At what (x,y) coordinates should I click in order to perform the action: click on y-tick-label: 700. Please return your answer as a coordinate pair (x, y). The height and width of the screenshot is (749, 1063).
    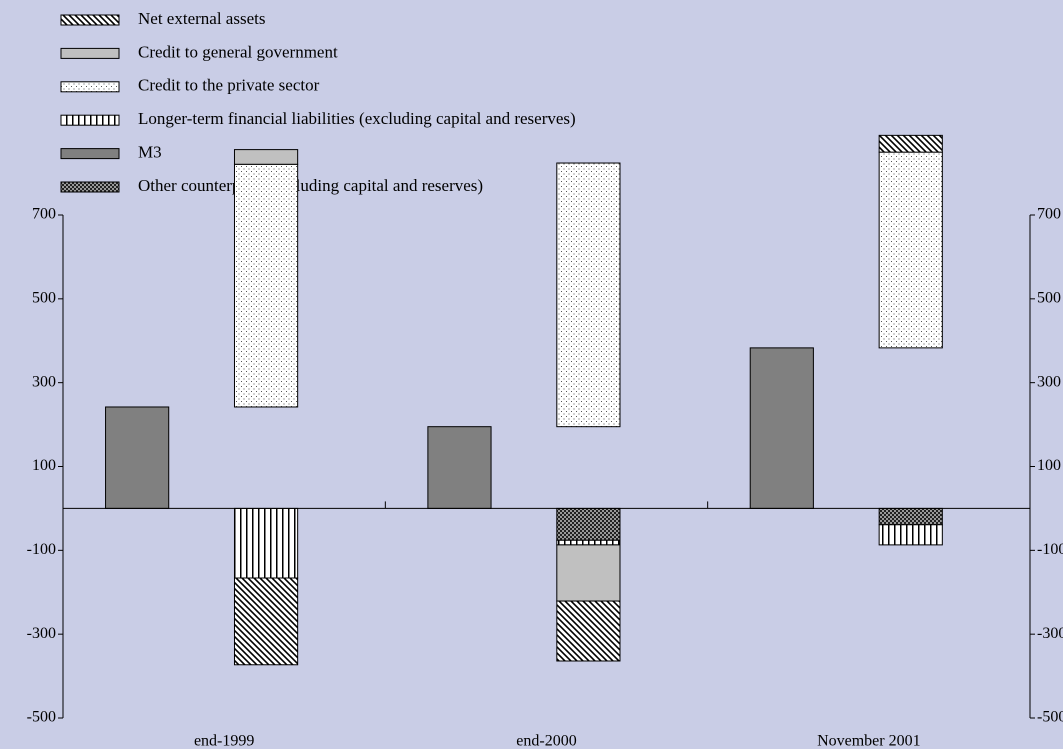
    Looking at the image, I should click on (44, 214).